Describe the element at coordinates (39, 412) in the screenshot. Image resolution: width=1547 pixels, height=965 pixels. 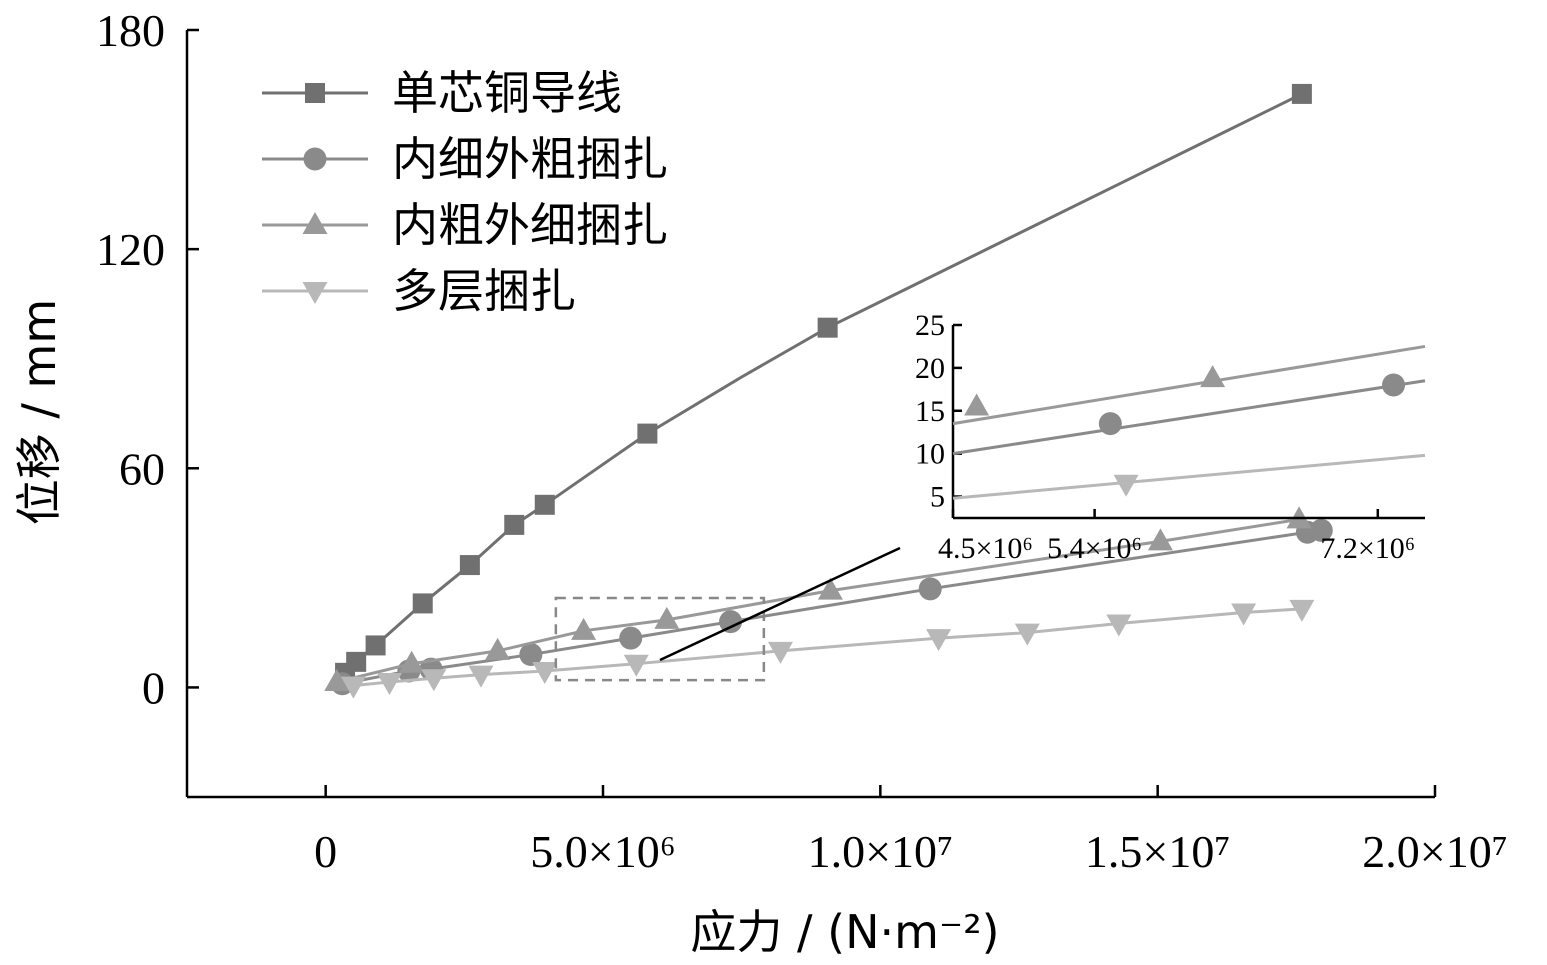
I see `y-axis-title: 位移 / mm` at that location.